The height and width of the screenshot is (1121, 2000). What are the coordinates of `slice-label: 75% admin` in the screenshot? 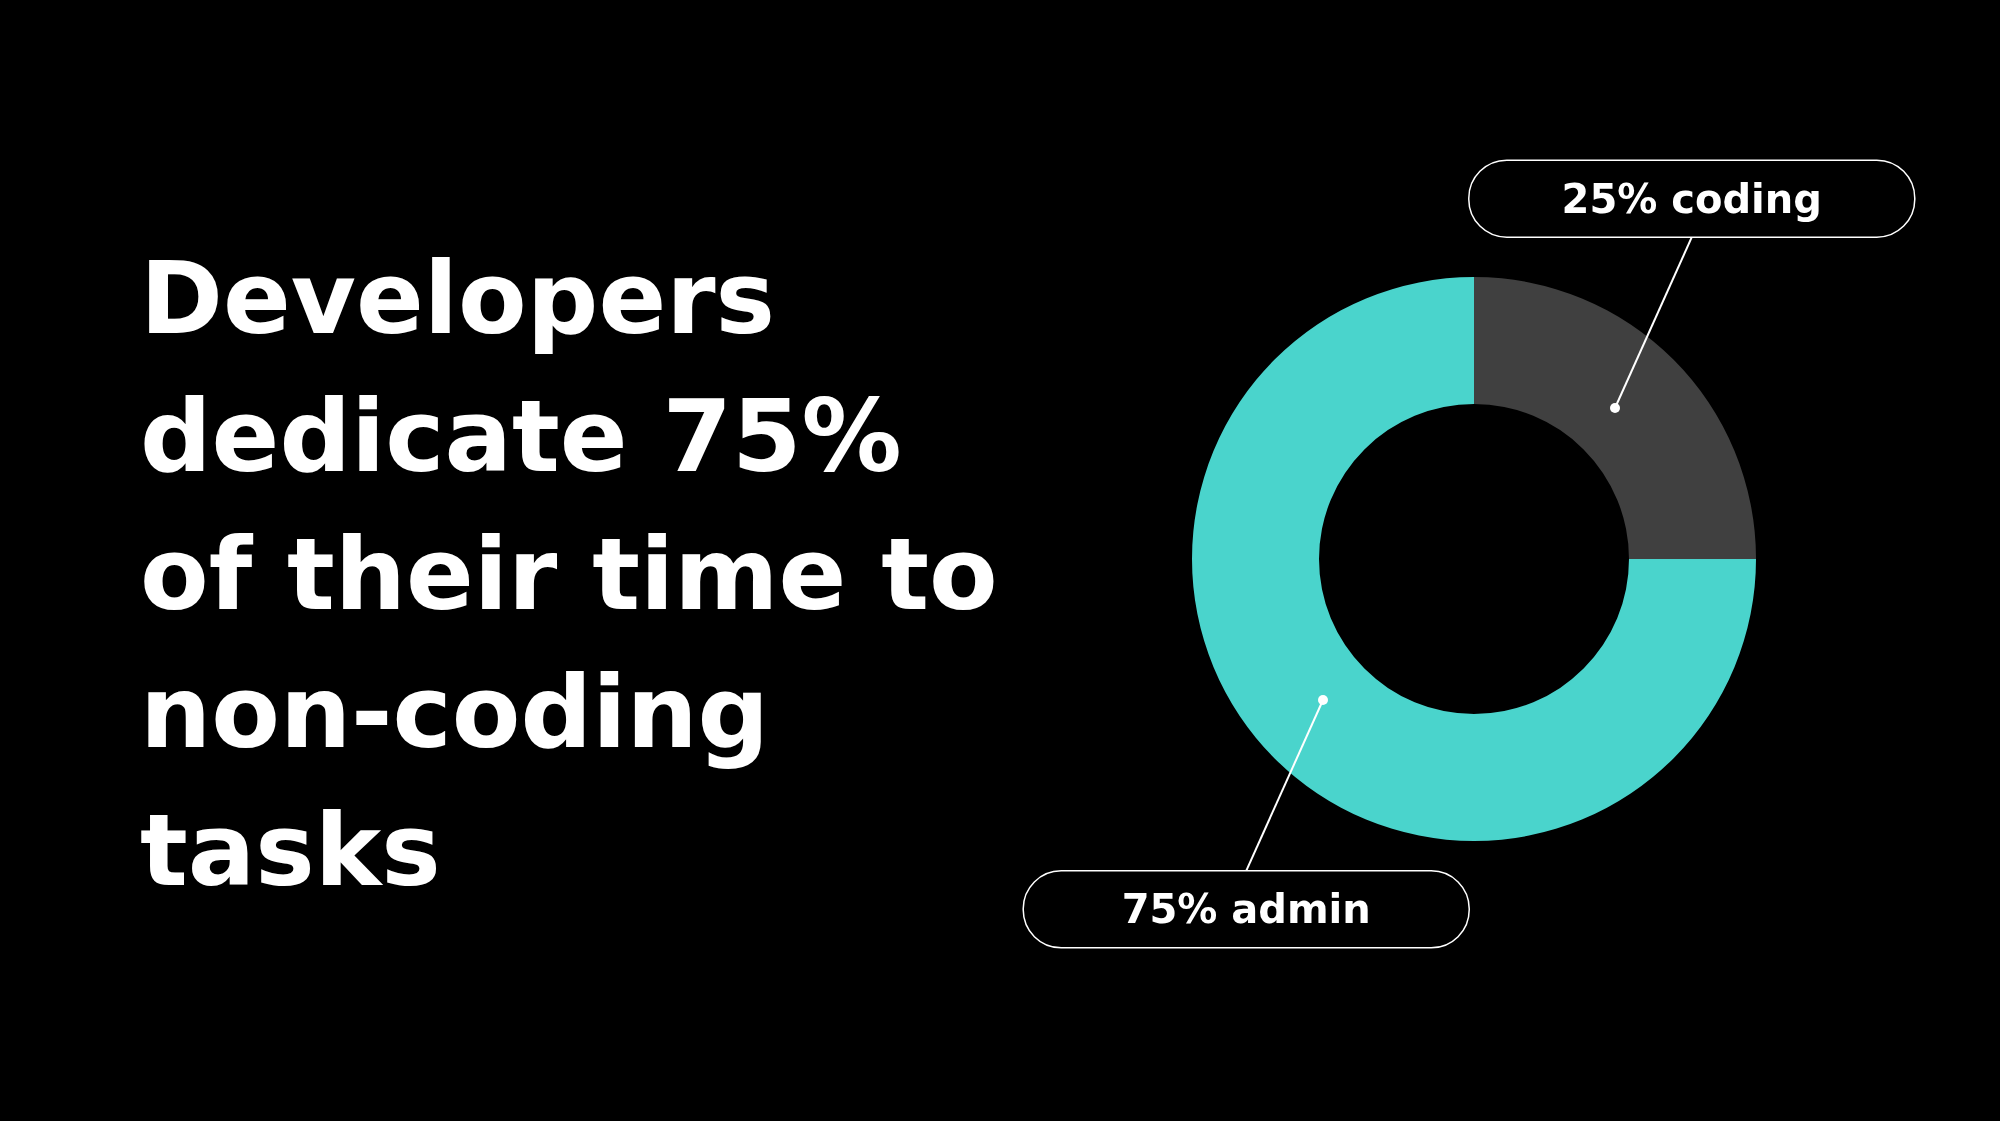 It's located at (1246, 909).